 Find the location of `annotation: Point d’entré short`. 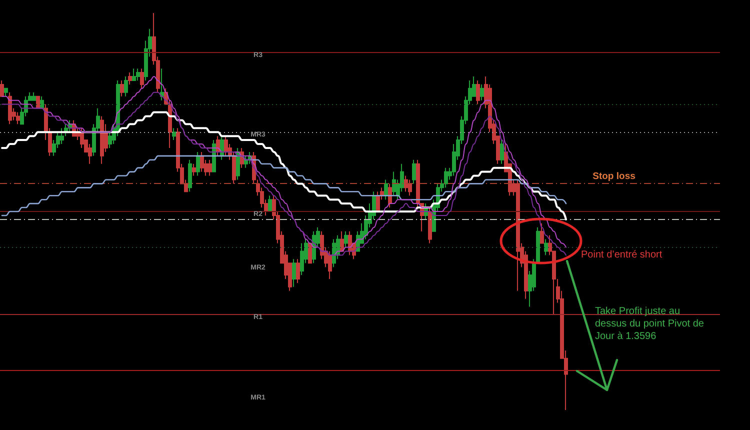

annotation: Point d’entré short is located at coordinates (621, 255).